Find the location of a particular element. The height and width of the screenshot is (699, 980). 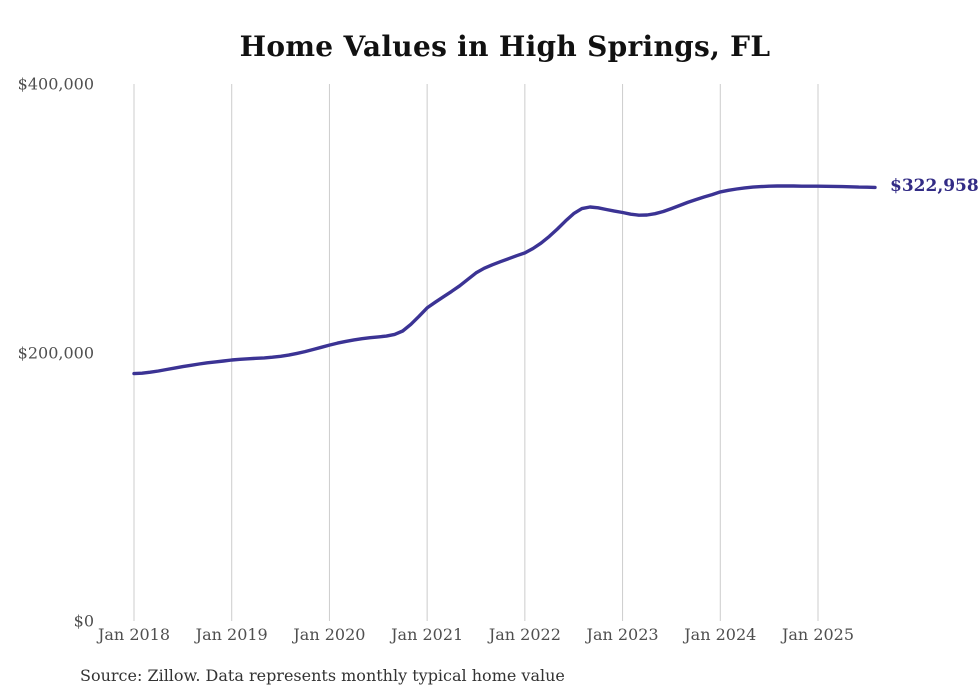

x-tick-label: Jan 2025 is located at coordinates (818, 634).